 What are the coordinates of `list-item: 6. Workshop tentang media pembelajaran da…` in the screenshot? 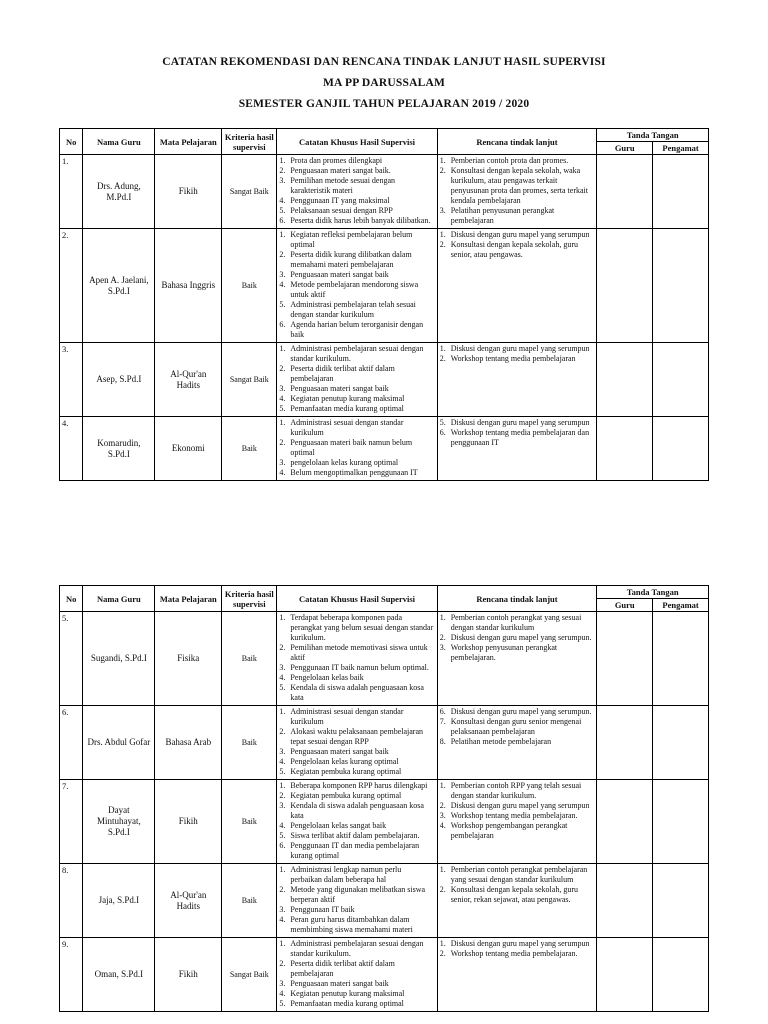 It's located at (514, 437).